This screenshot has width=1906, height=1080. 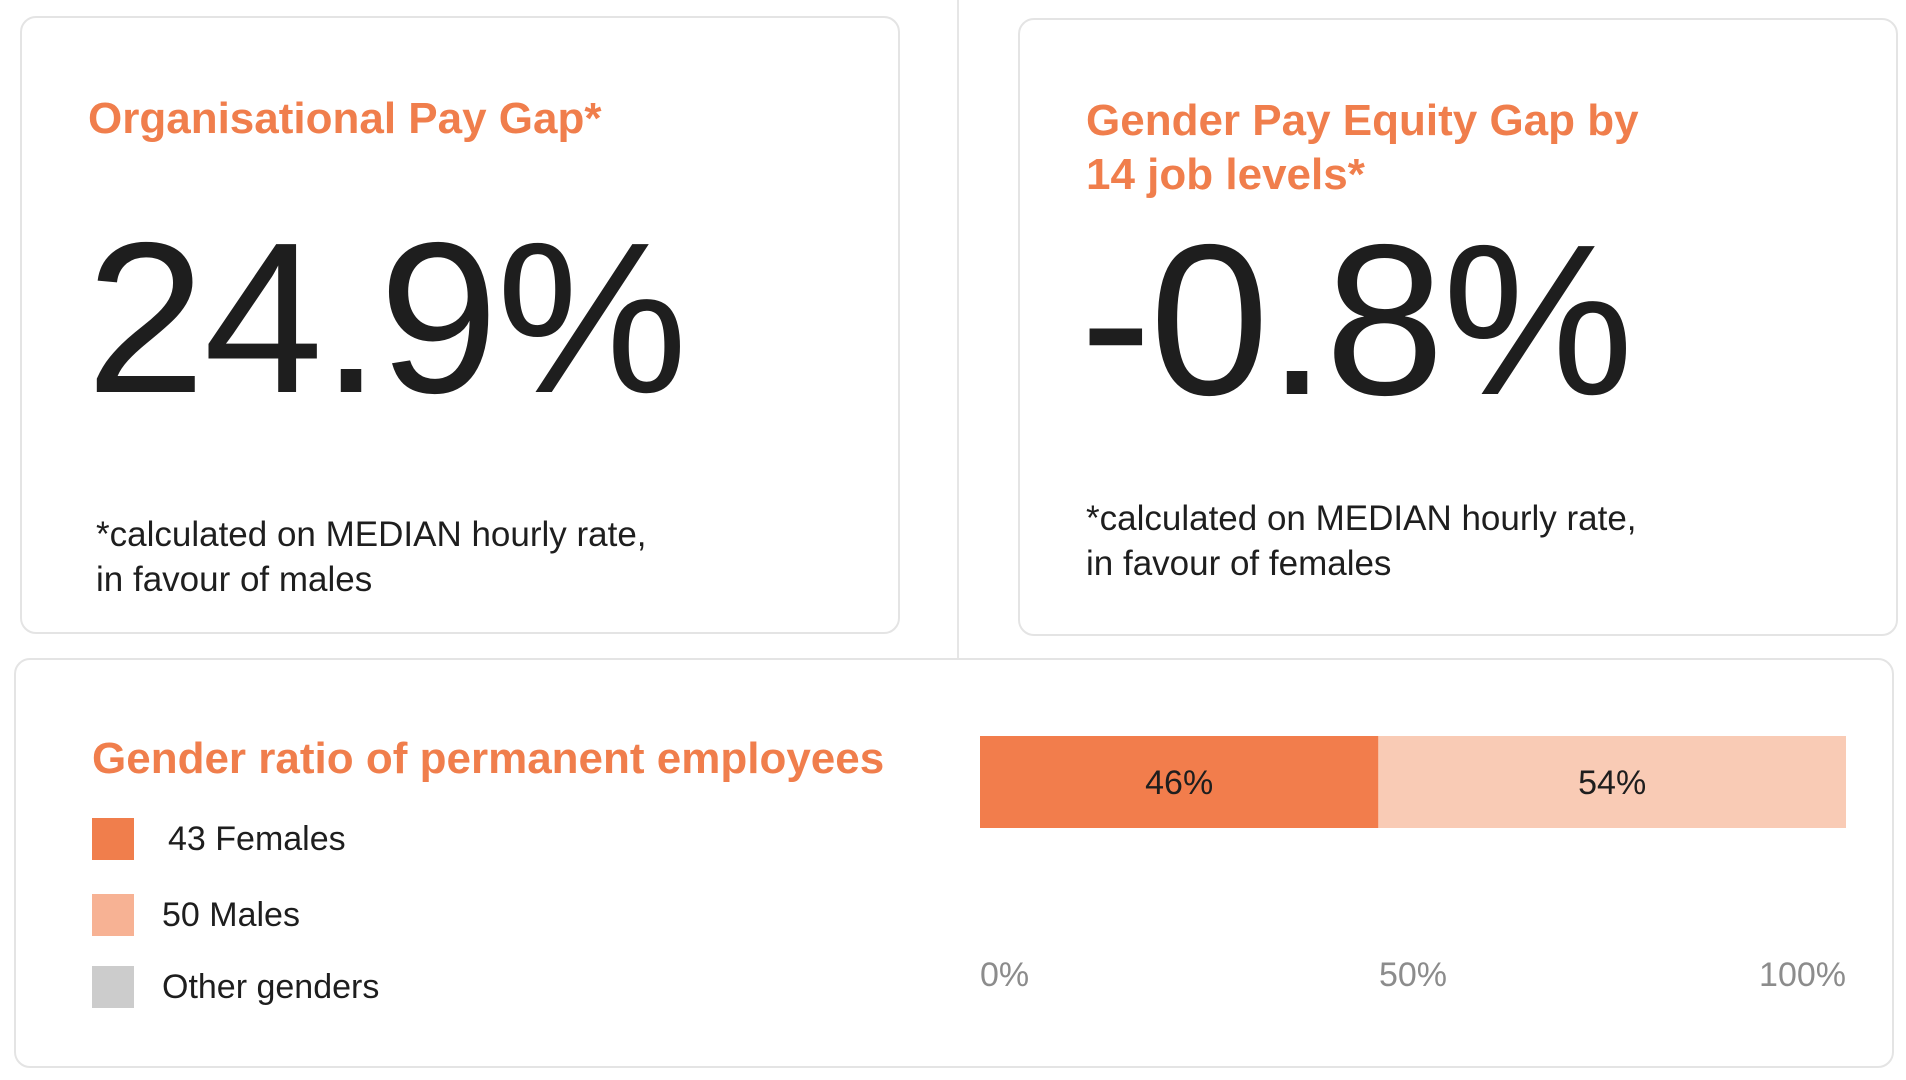 What do you see at coordinates (257, 839) in the screenshot?
I see `legend-label-females: 43 Females` at bounding box center [257, 839].